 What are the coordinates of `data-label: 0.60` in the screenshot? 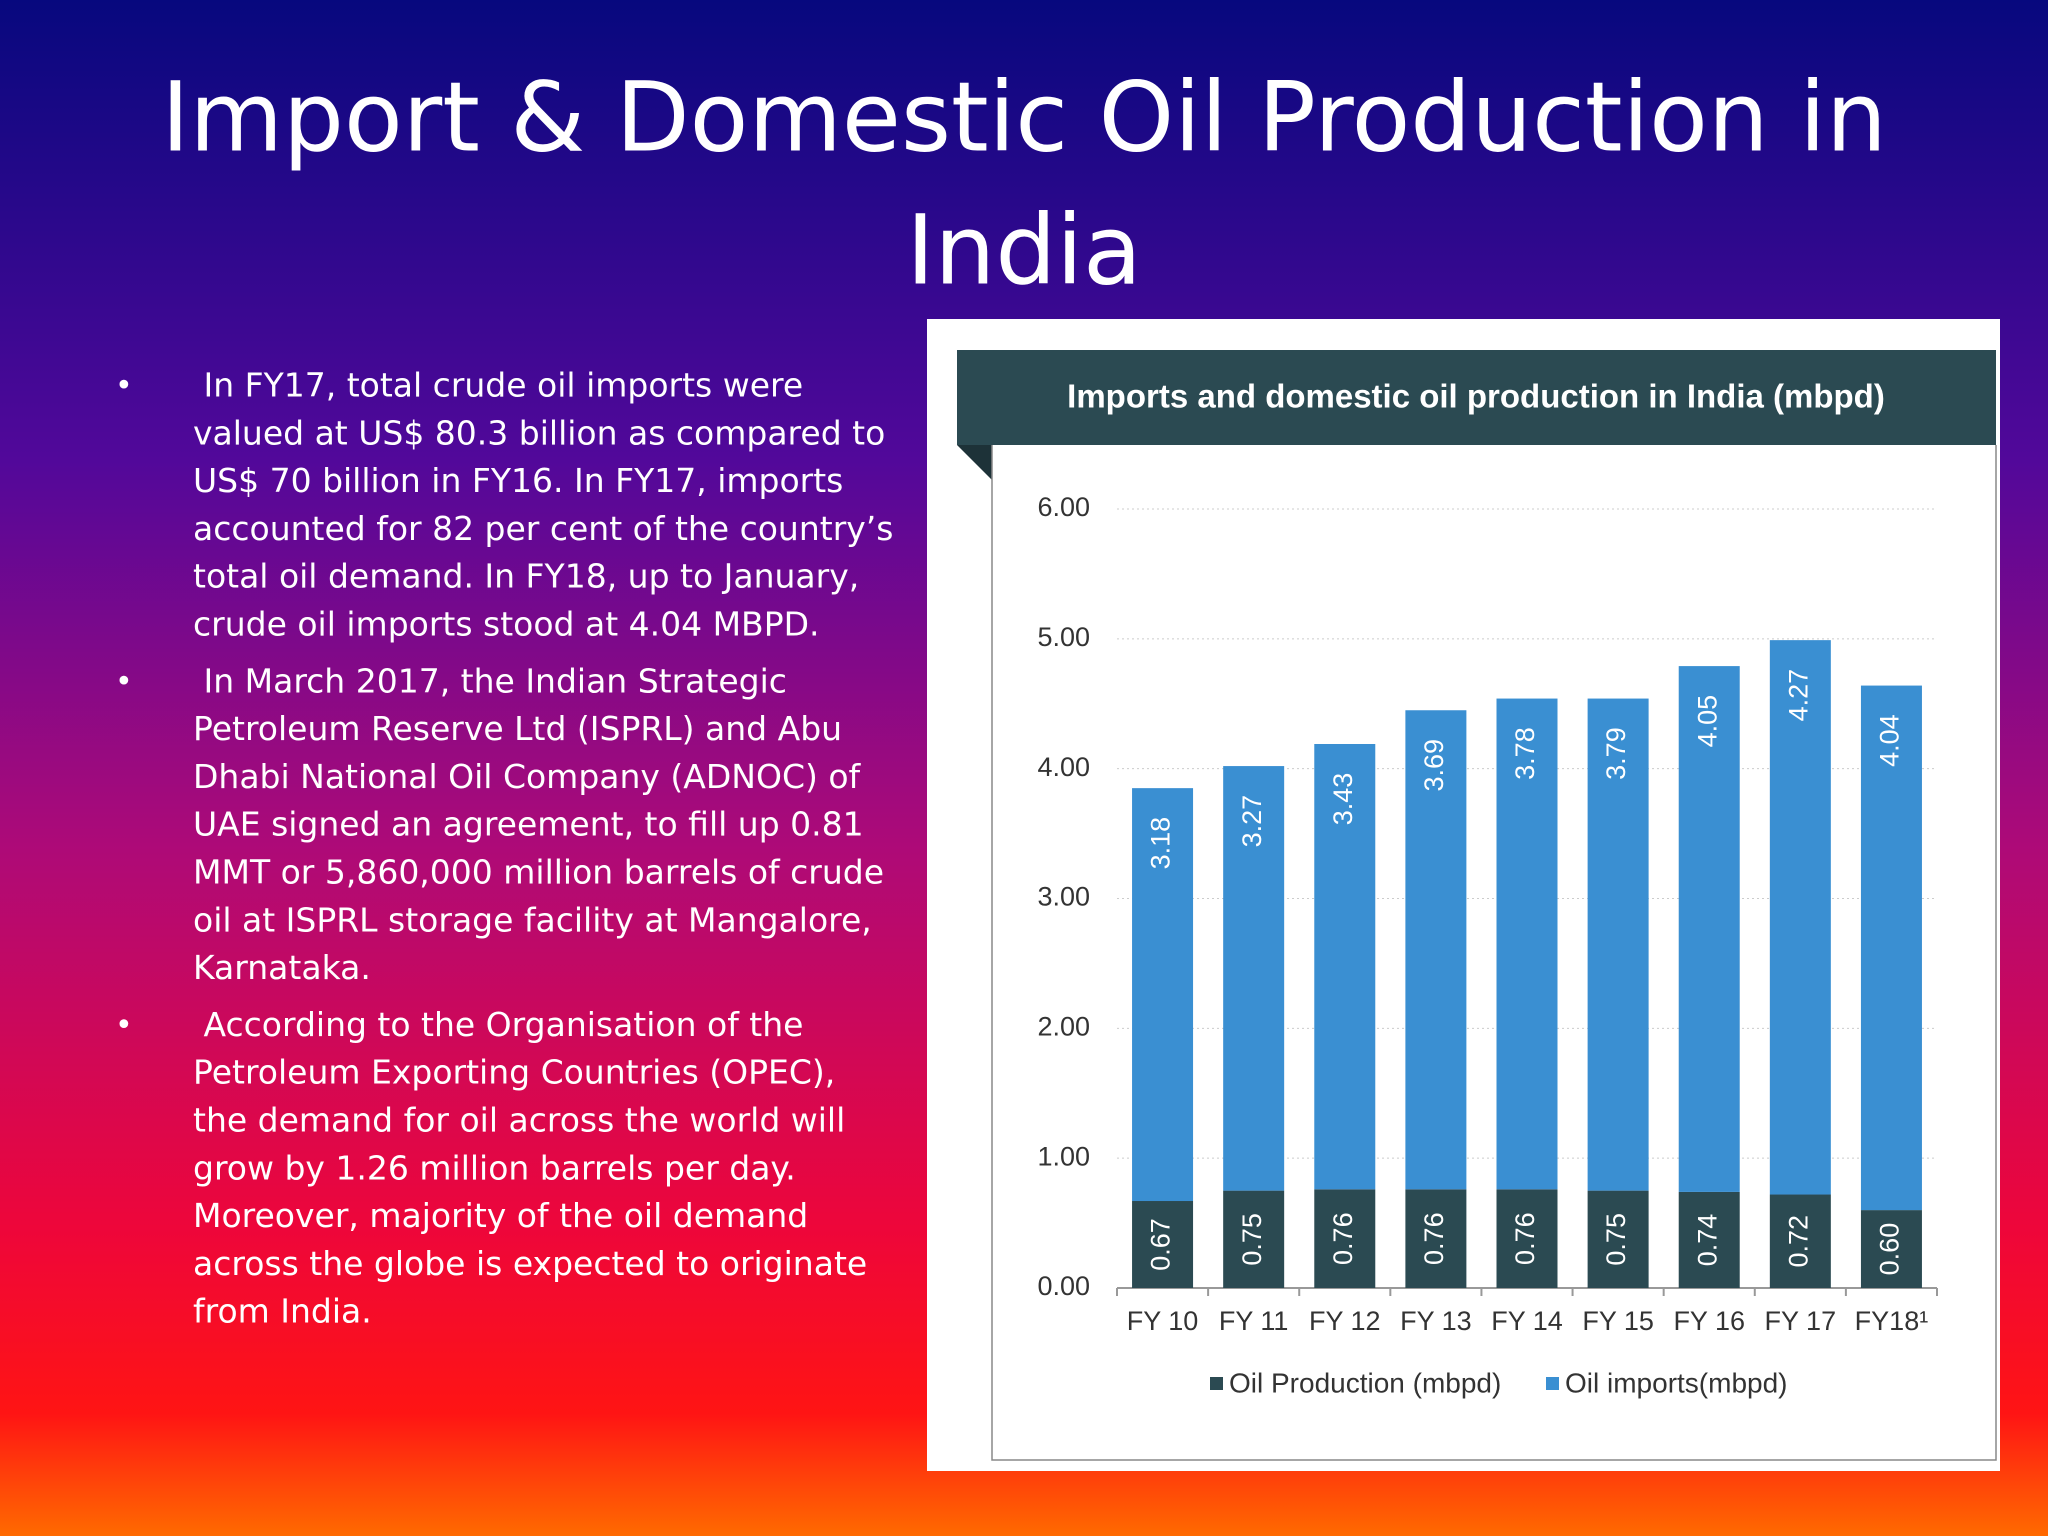 It's located at (1890, 1249).